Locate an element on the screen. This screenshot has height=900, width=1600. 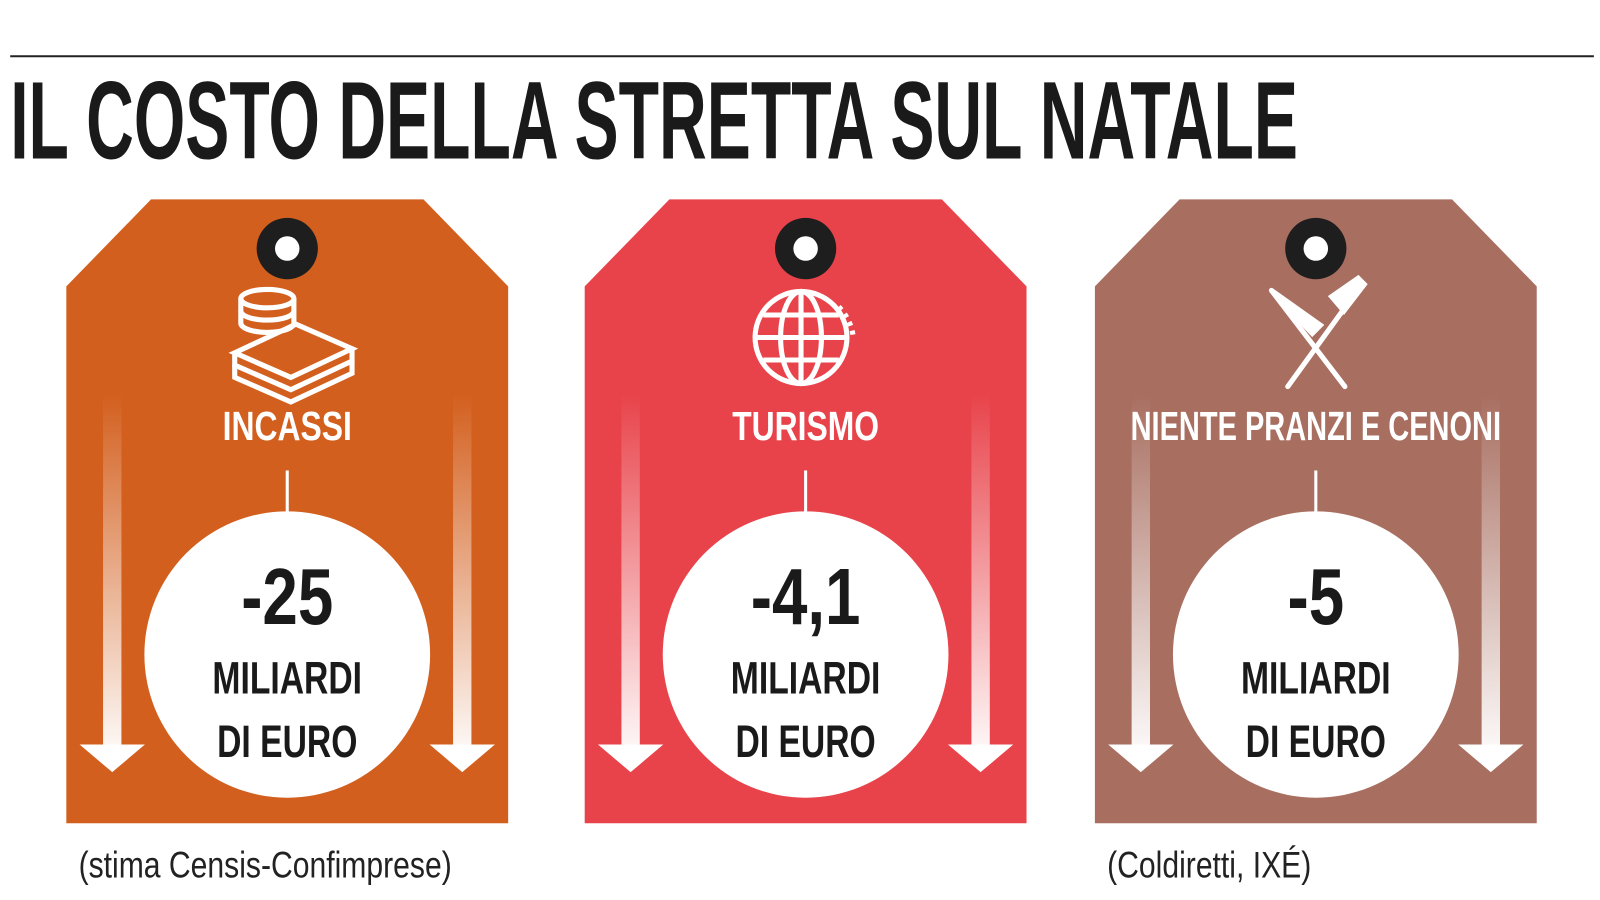
source-note: (stima Censis-Confimprese) is located at coordinates (265, 864).